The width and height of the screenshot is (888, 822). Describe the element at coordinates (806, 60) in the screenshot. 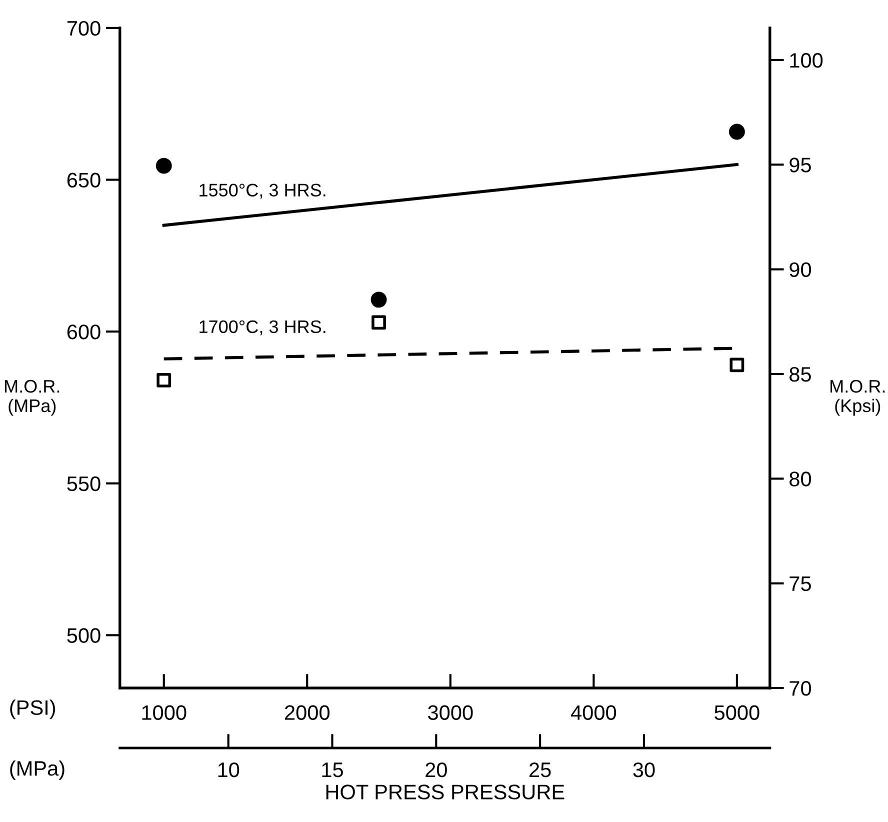

I see `y2-tick-label: 100` at that location.